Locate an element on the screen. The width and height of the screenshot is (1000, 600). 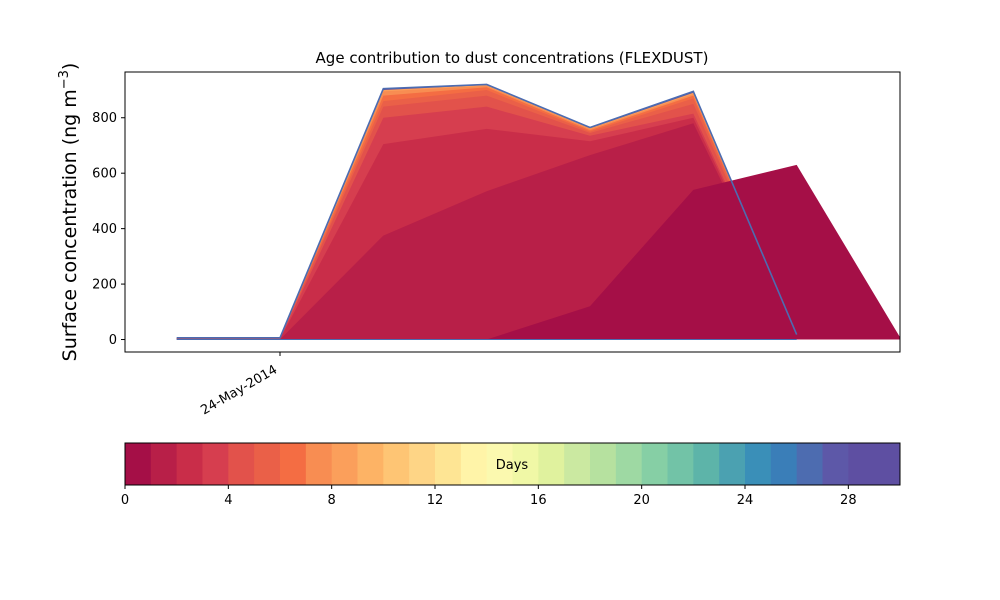
colorbar-label: Days is located at coordinates (512, 465).